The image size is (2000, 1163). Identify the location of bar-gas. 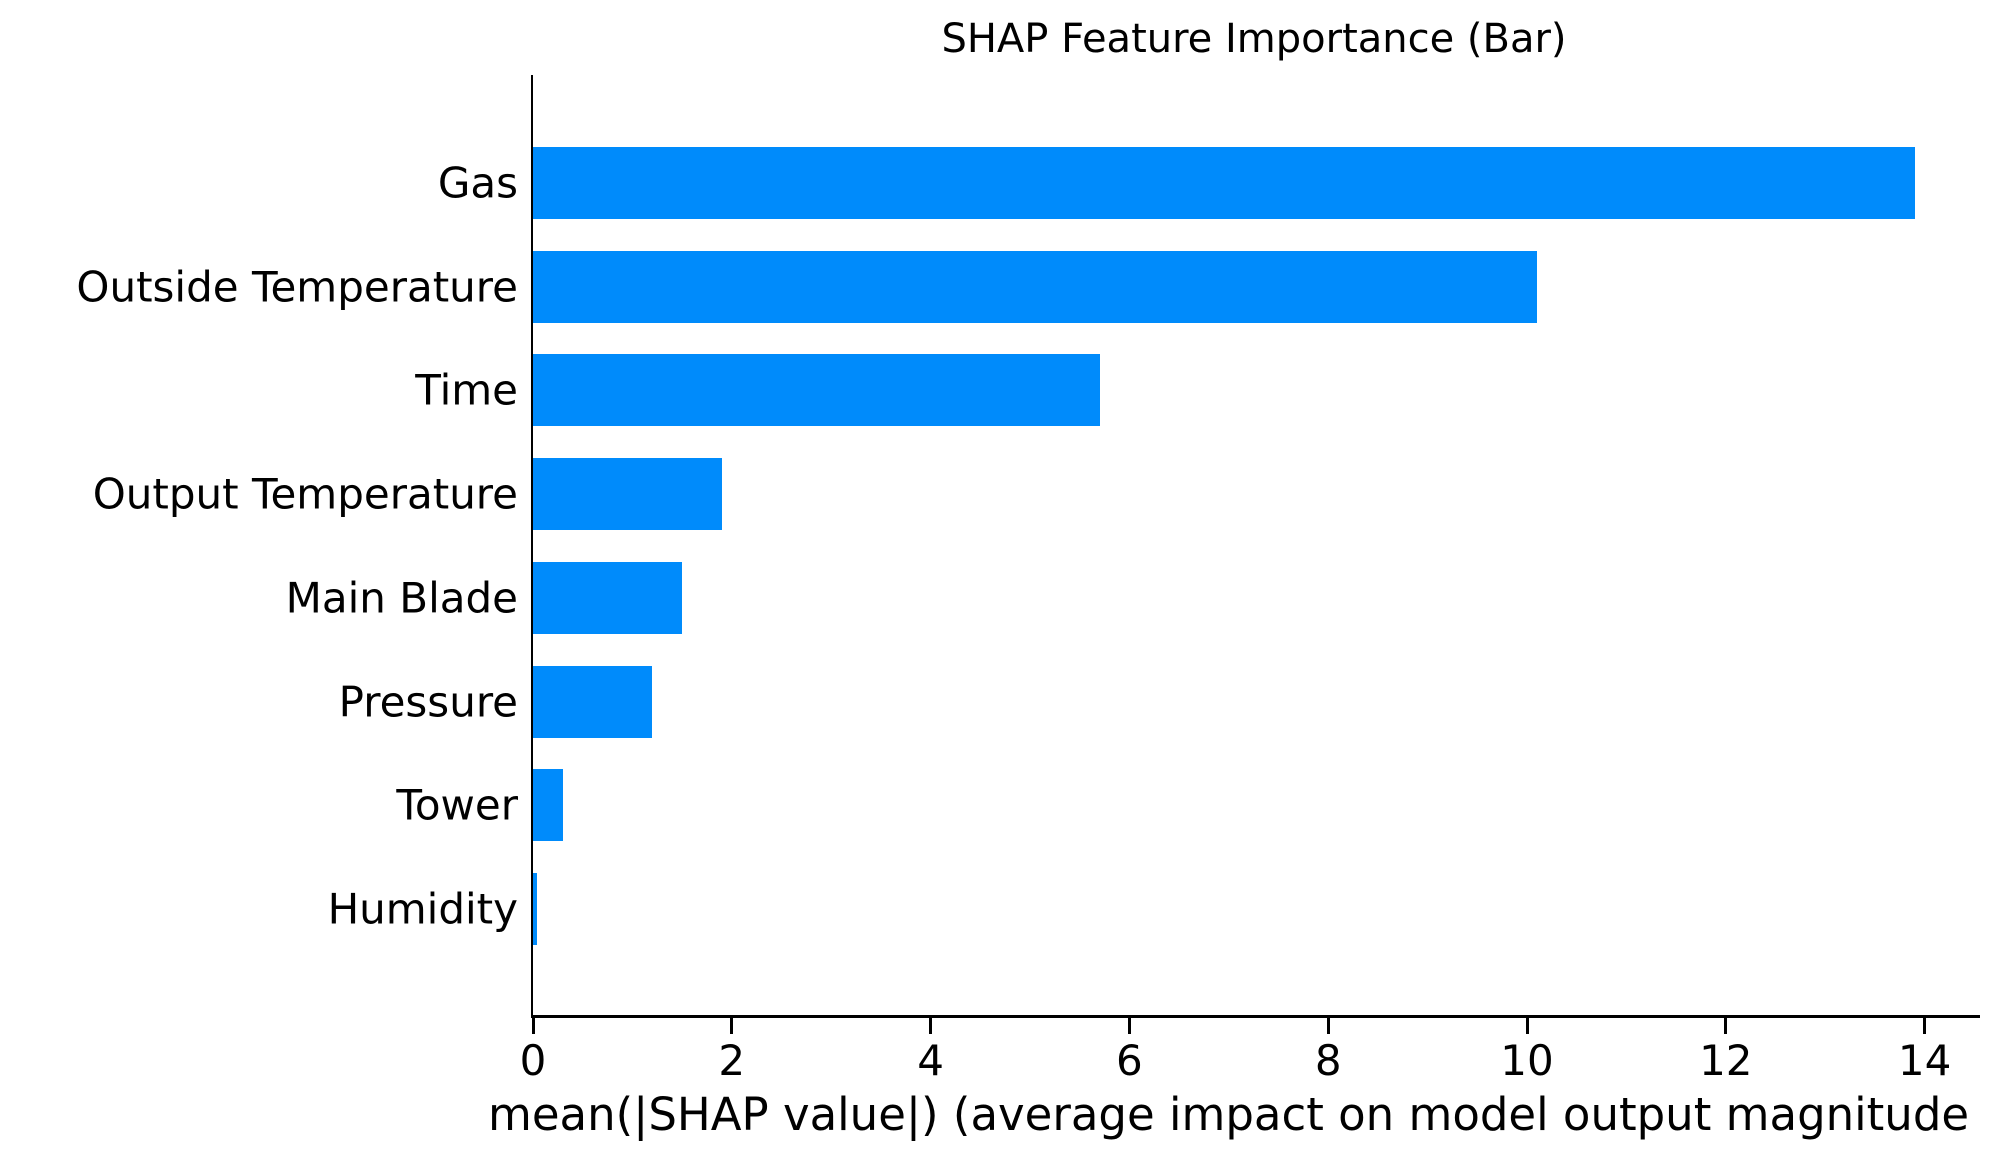
(1224, 183).